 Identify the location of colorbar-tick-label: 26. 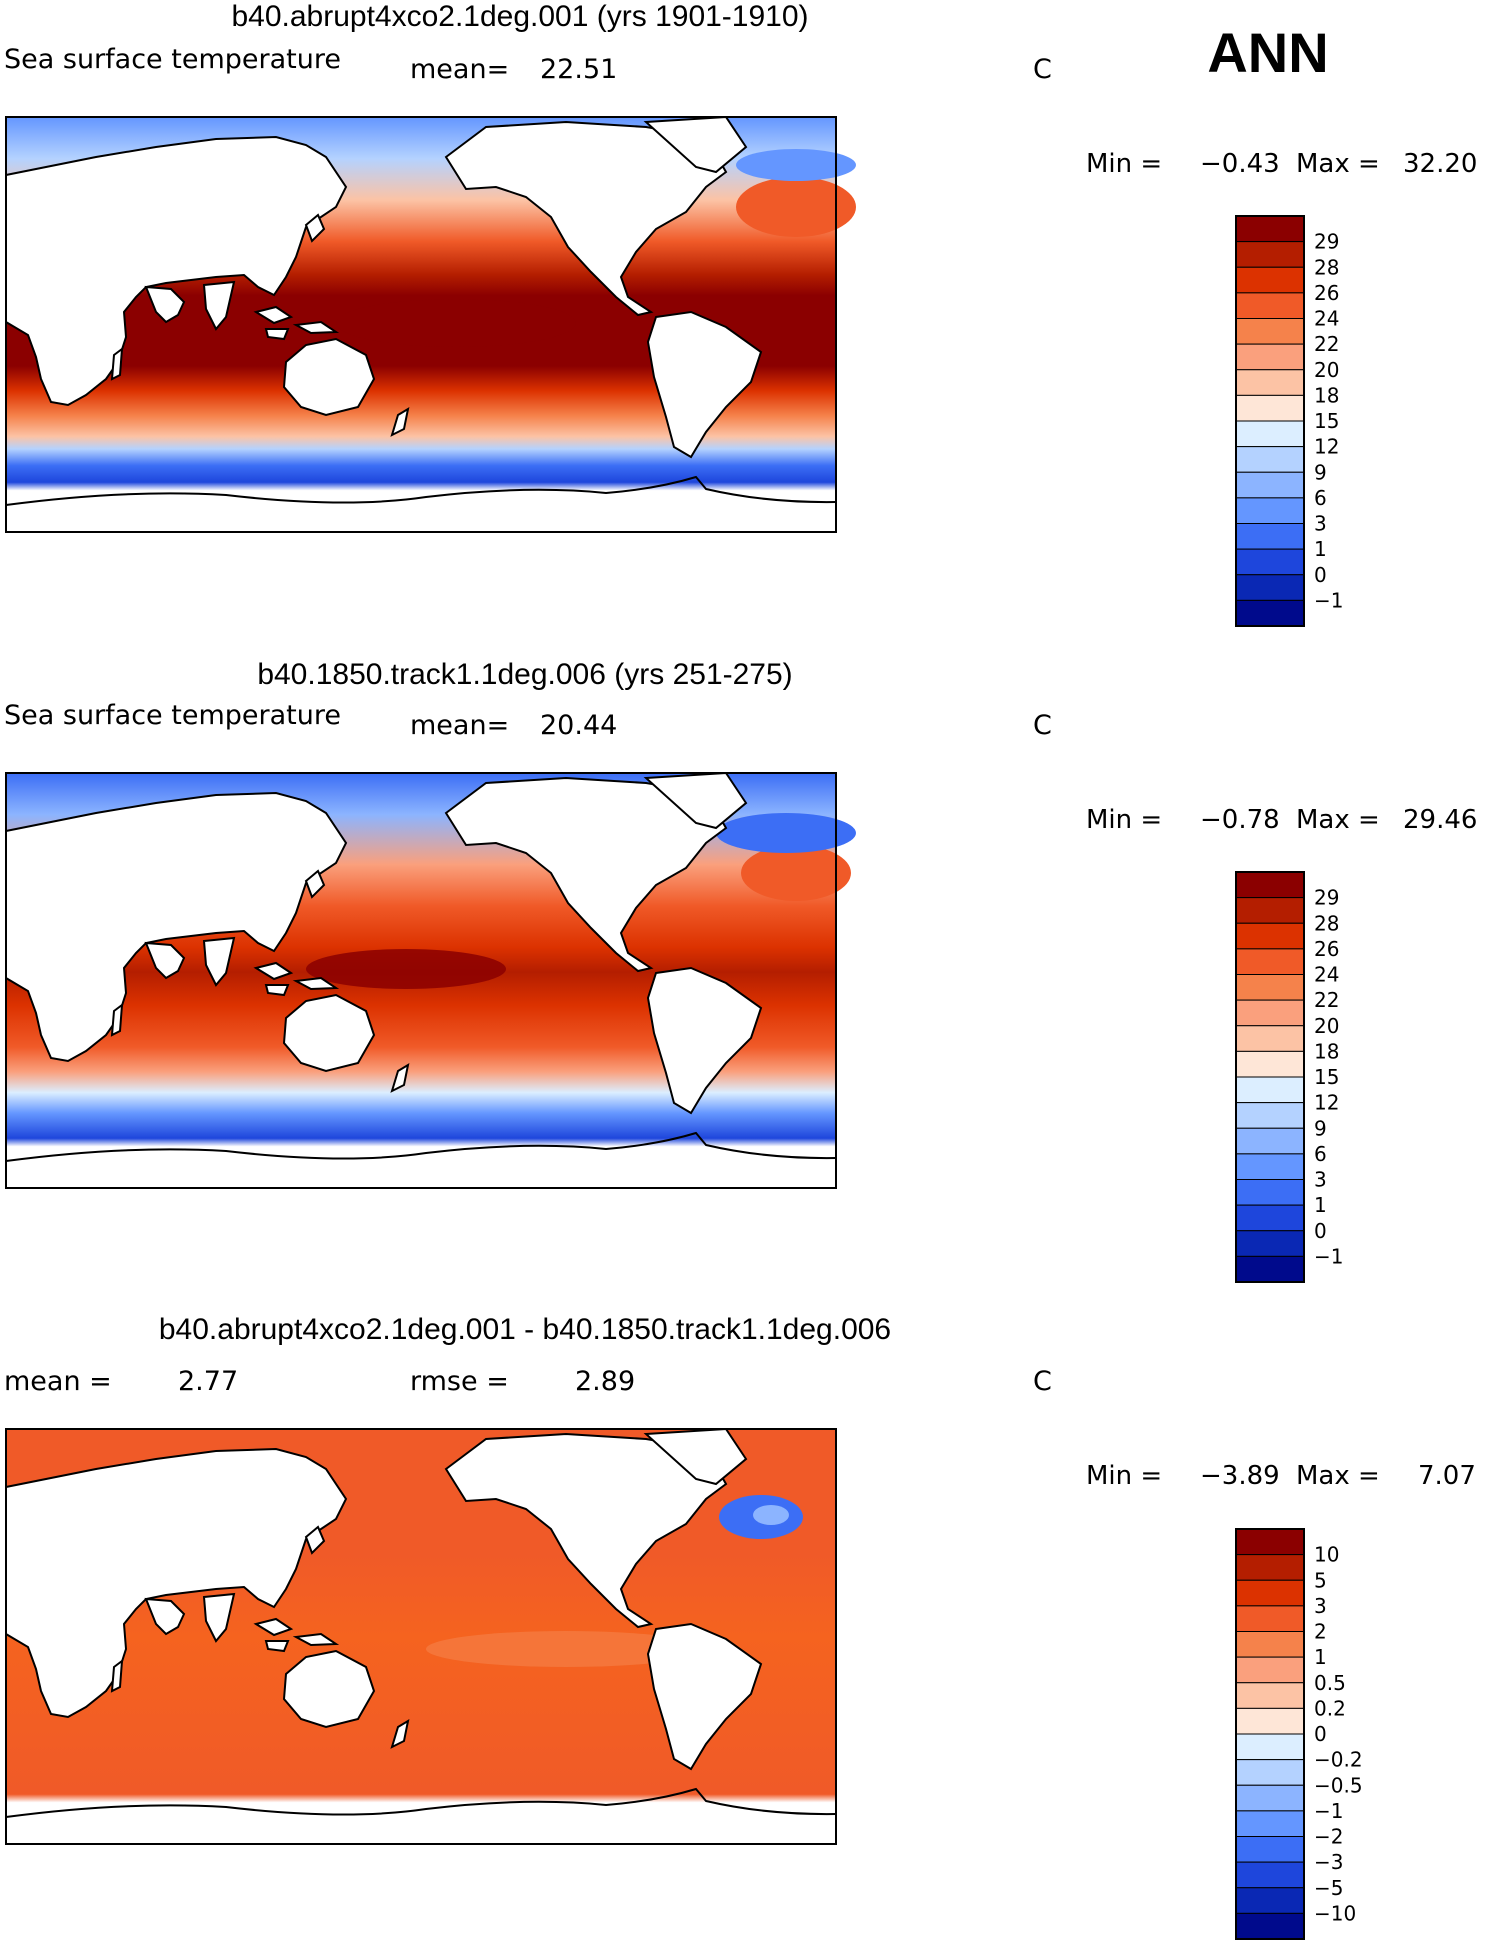
(1326, 949).